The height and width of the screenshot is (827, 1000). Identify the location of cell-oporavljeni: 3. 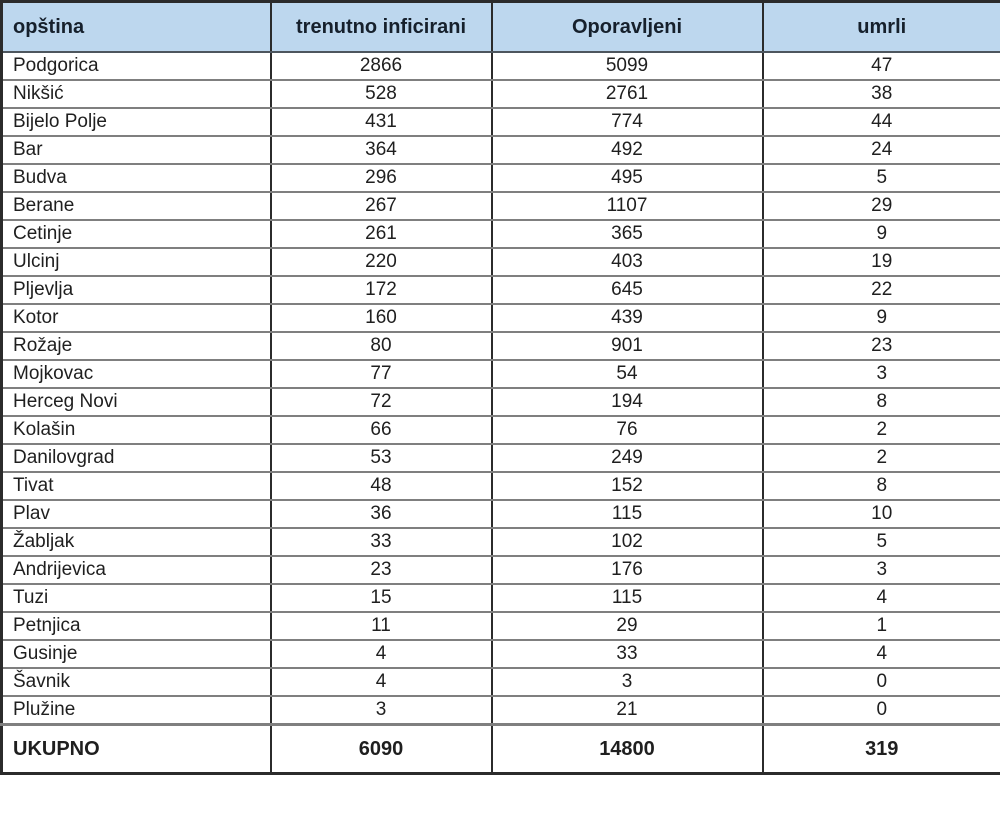
(627, 682).